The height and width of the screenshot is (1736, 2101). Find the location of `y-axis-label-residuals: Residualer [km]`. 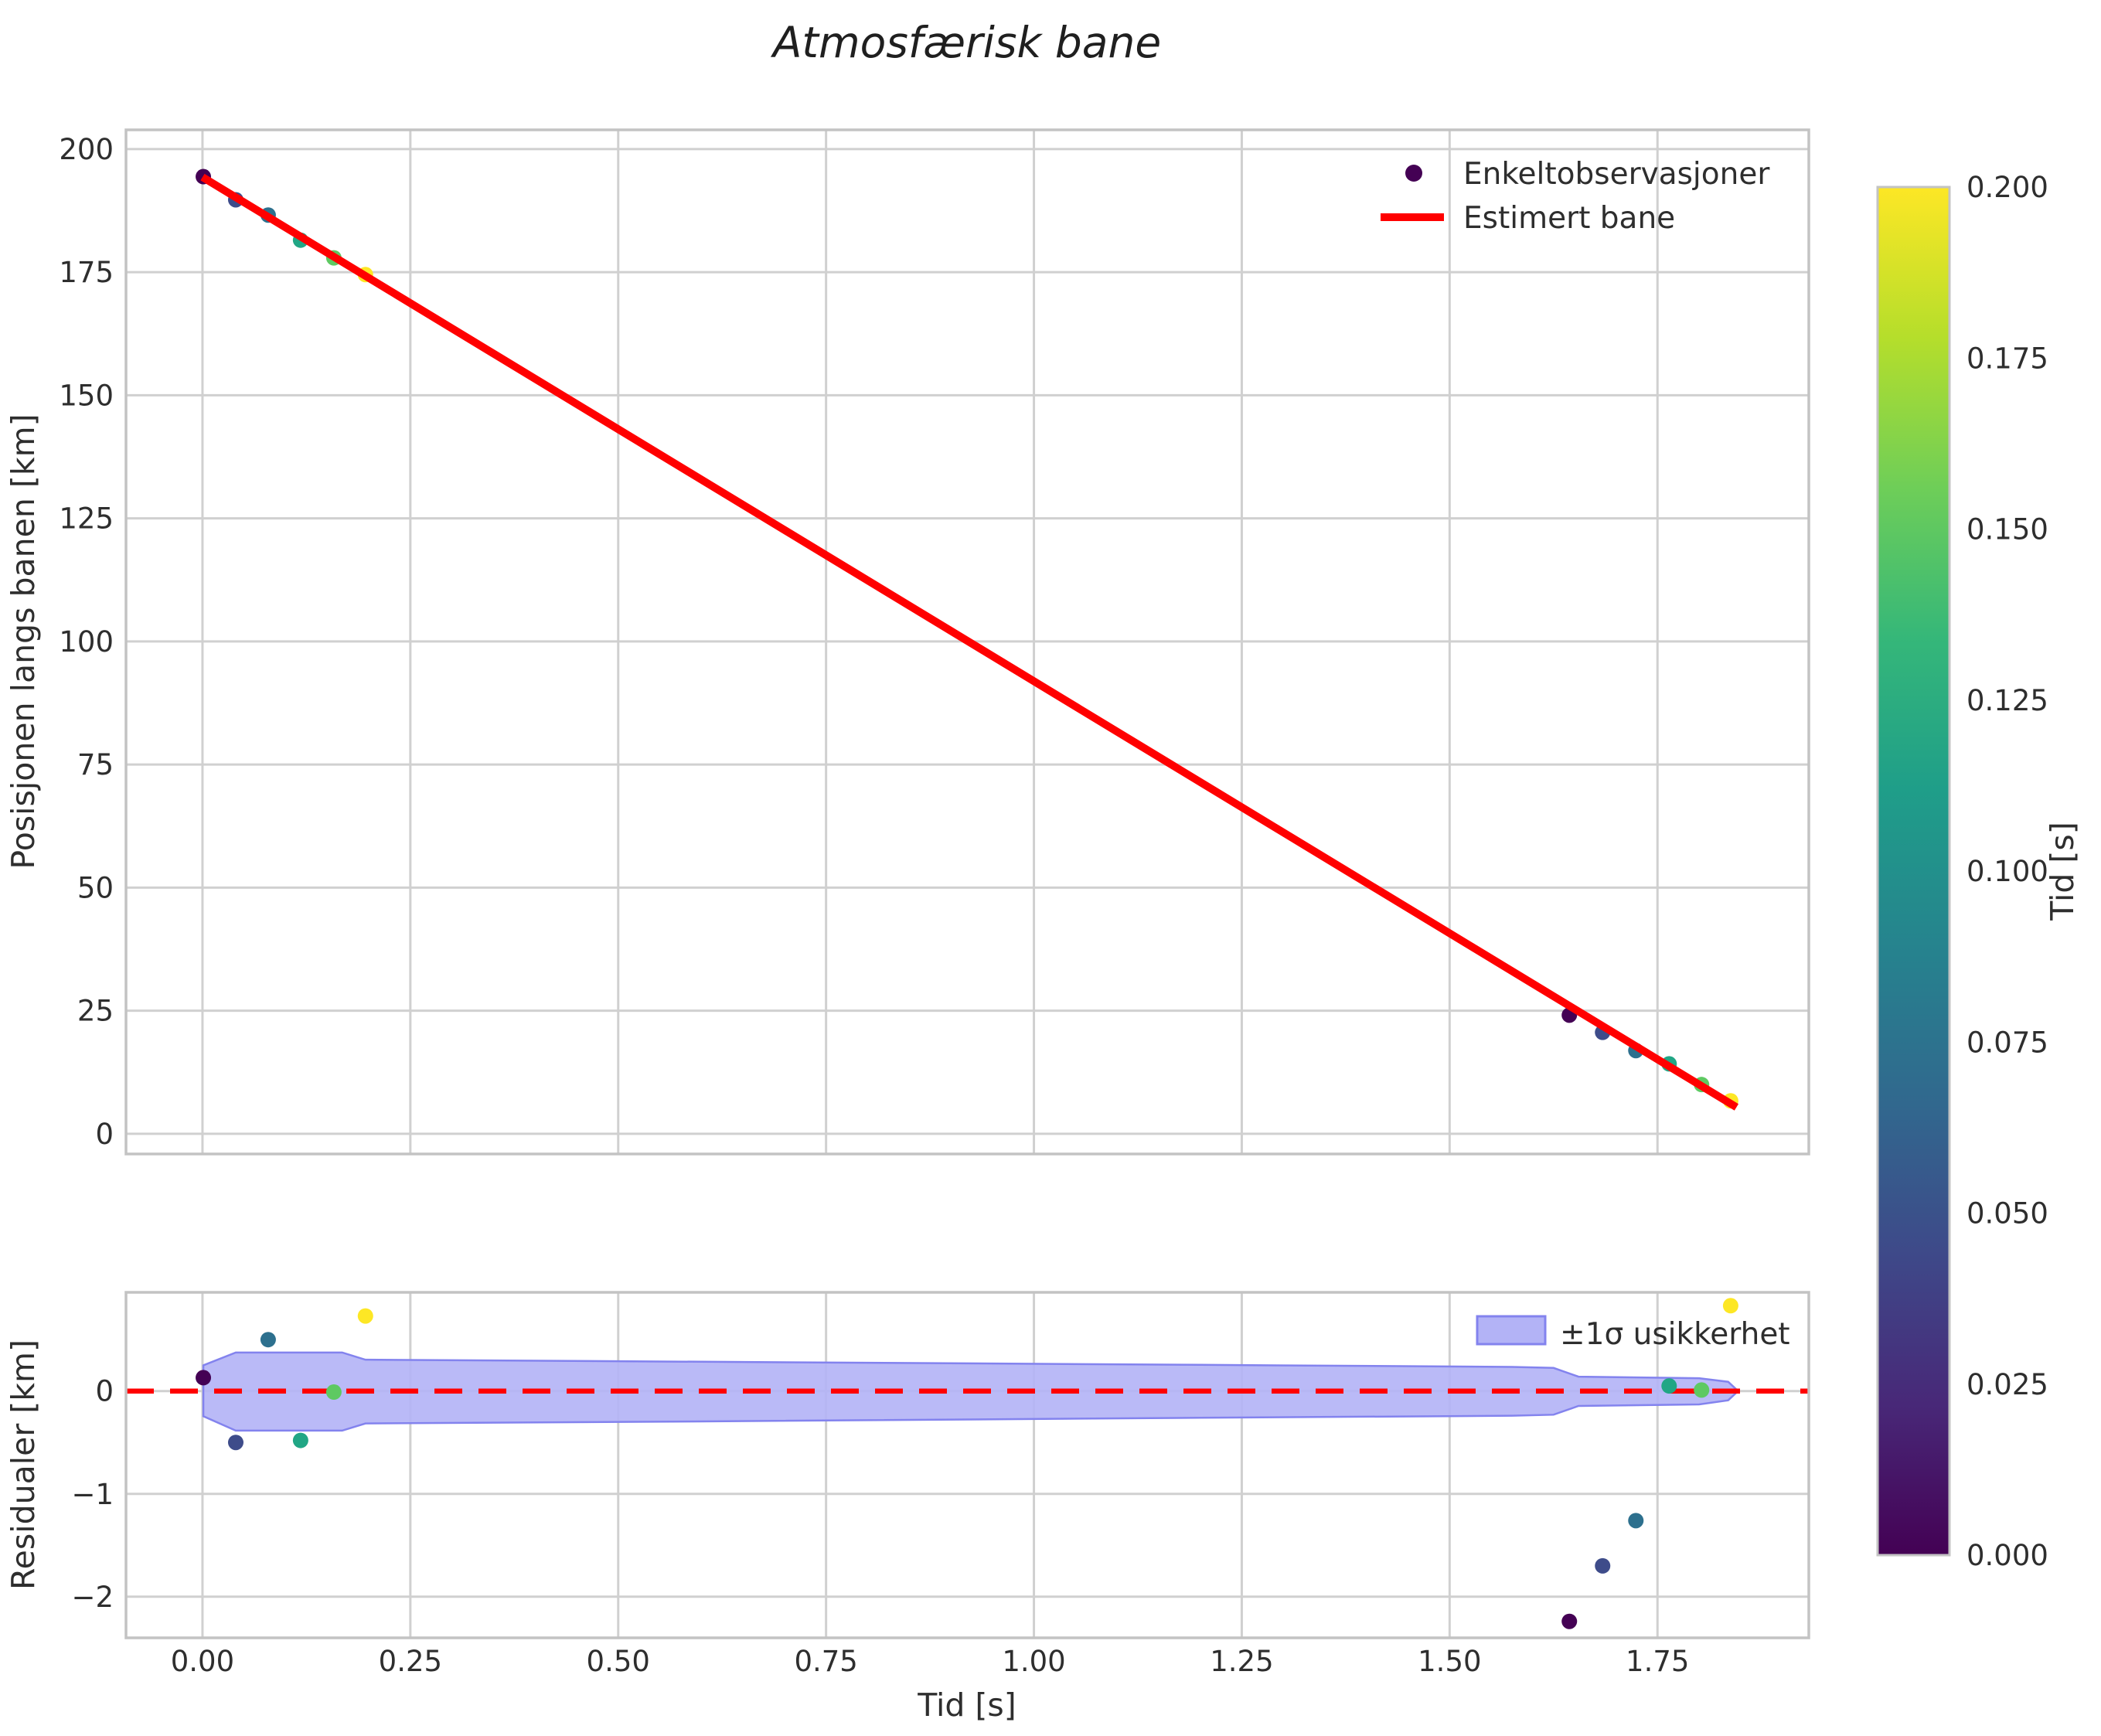

y-axis-label-residuals: Residualer [km] is located at coordinates (23, 1465).